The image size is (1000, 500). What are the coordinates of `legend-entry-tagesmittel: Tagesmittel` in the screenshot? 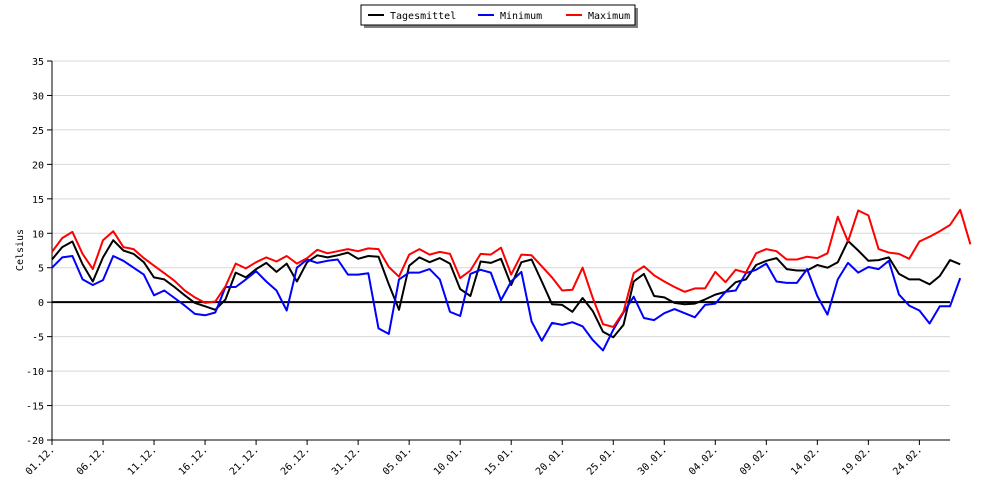 It's located at (412, 16).